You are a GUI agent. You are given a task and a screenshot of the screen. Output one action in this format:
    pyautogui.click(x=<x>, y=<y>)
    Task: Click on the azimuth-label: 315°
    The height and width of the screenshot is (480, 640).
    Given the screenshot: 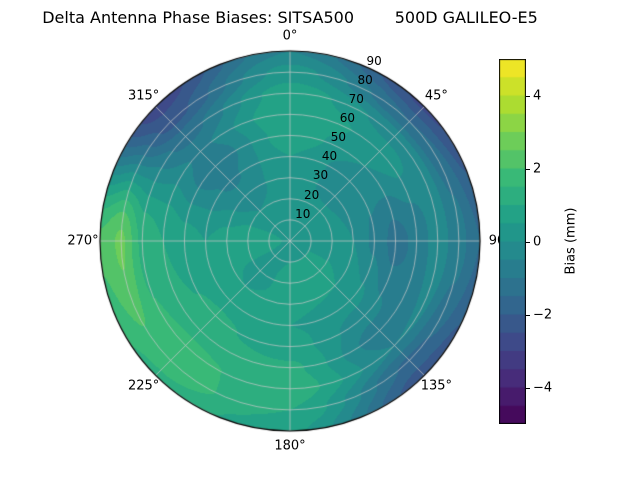 What is the action you would take?
    pyautogui.click(x=143, y=96)
    